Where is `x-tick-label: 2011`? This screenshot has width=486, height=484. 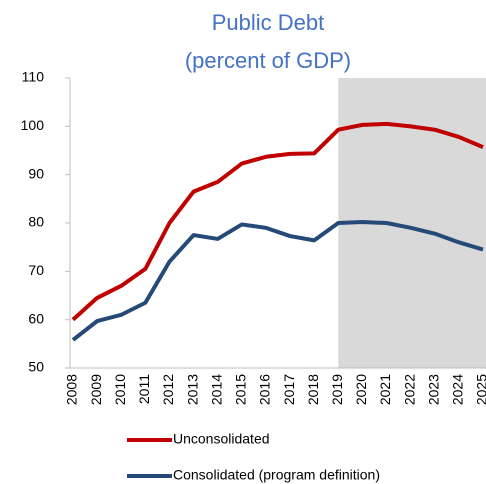
x-tick-label: 2011 is located at coordinates (144, 389).